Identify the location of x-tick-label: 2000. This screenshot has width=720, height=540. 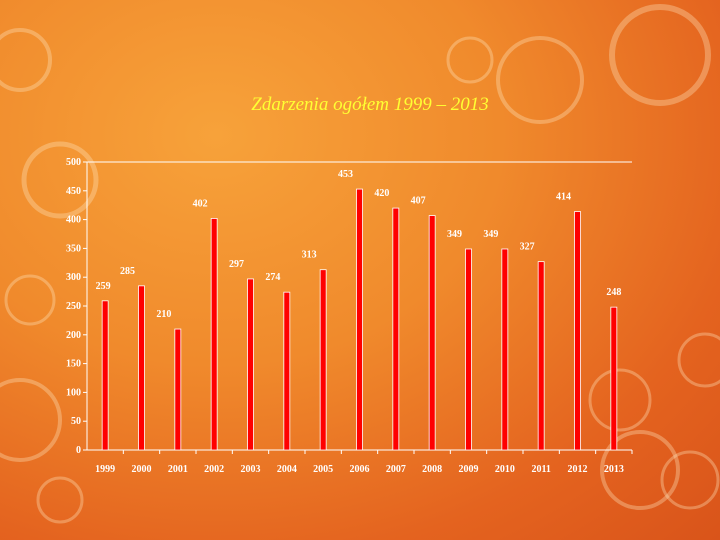
(142, 469).